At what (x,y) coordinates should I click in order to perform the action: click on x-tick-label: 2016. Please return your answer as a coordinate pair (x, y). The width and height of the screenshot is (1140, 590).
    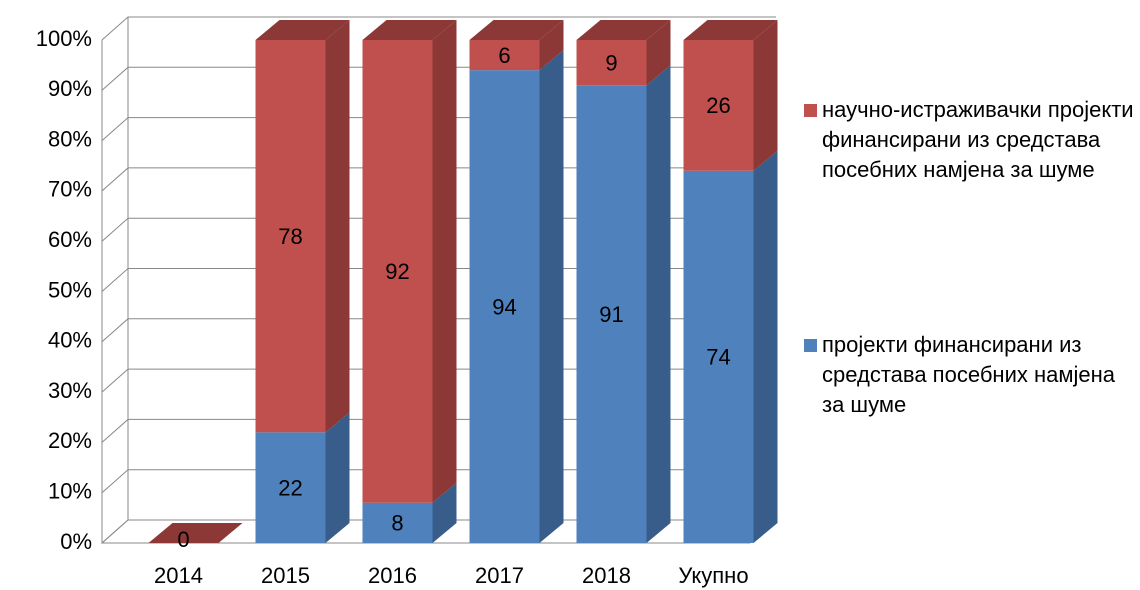
    Looking at the image, I should click on (392, 575).